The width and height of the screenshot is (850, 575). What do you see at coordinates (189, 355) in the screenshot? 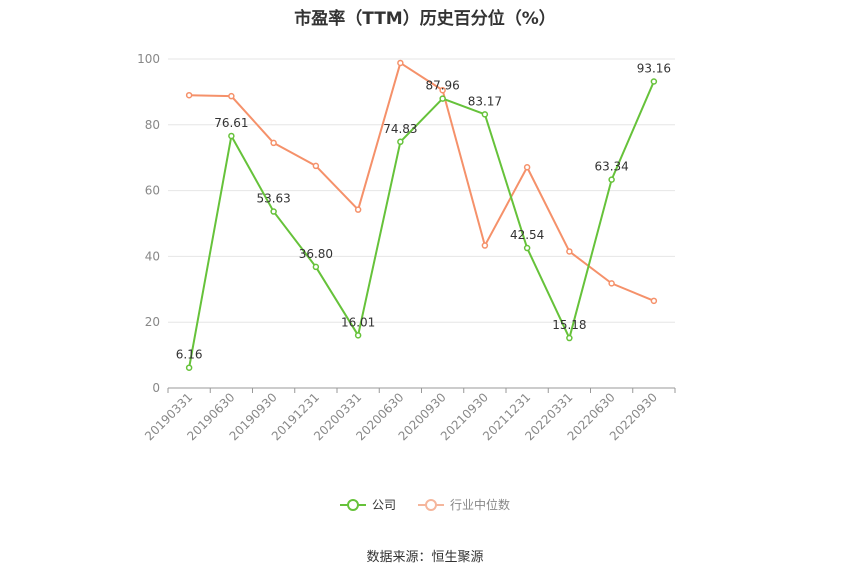
I see `data-label: 6.16` at bounding box center [189, 355].